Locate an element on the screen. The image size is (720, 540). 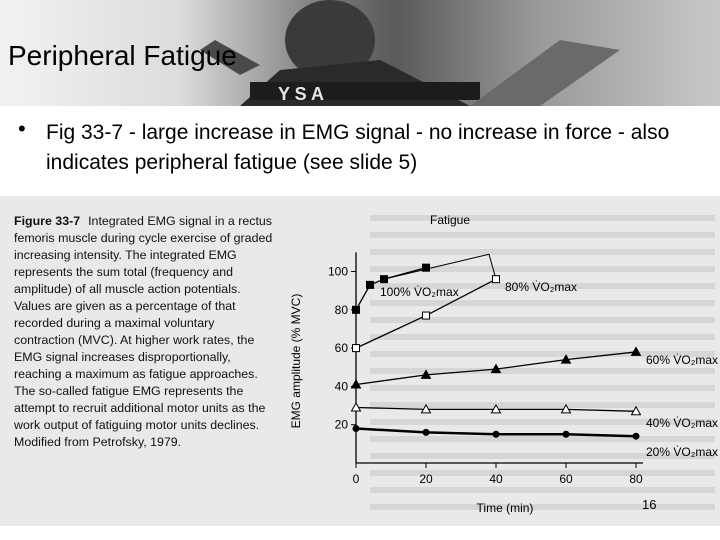
y-tick-label: 100 is located at coordinates (338, 272).